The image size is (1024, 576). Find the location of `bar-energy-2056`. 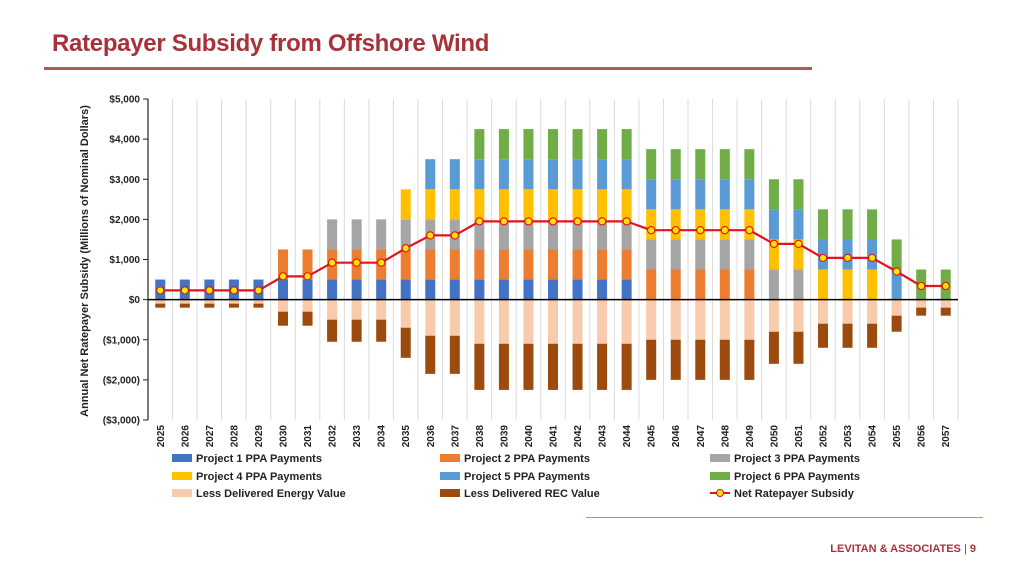

bar-energy-2056 is located at coordinates (921, 303).